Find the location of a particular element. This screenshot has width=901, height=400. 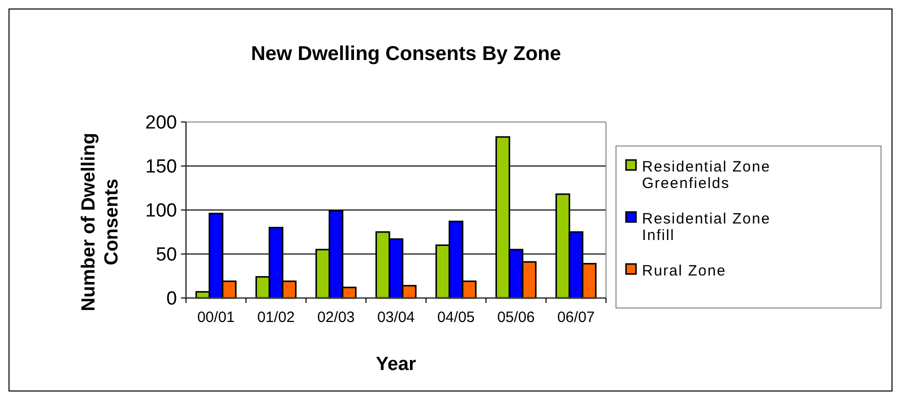

legend-label: Residential Zone Greenfields is located at coordinates (706, 175).